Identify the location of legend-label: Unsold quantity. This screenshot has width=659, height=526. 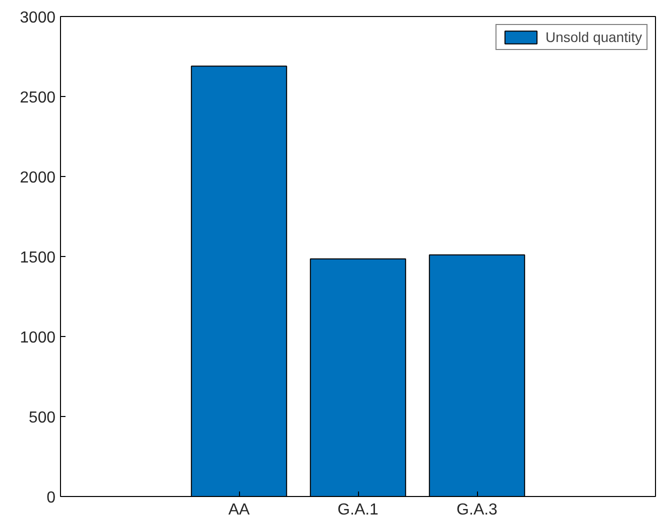
(593, 37).